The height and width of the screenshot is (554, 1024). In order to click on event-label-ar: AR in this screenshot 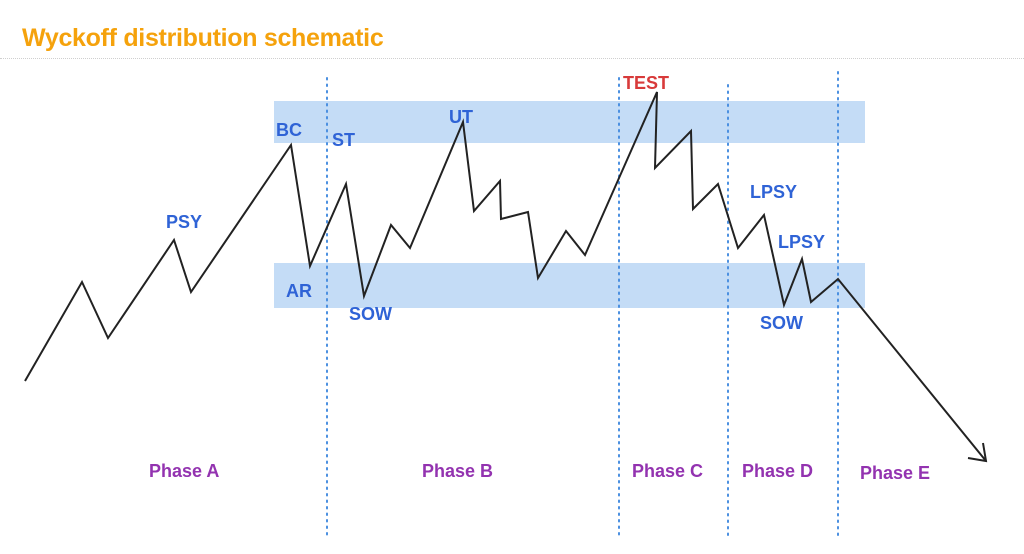, I will do `click(299, 291)`.